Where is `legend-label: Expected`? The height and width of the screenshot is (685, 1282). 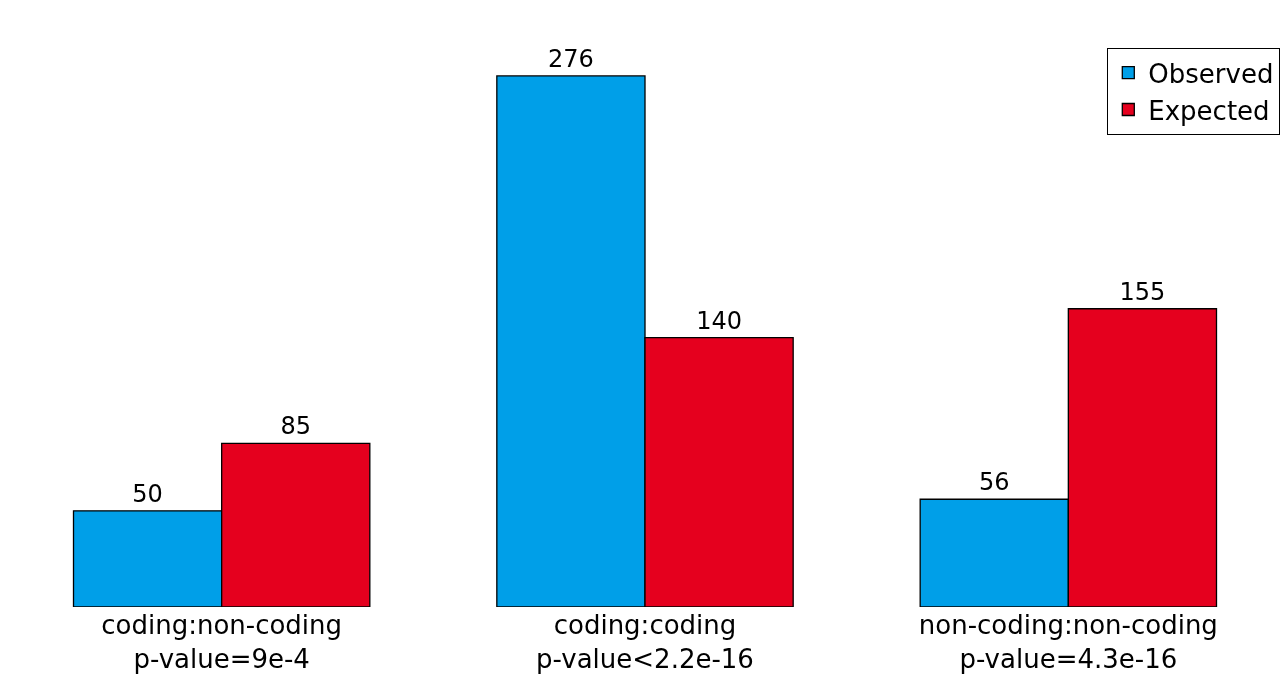
legend-label: Expected is located at coordinates (1209, 110).